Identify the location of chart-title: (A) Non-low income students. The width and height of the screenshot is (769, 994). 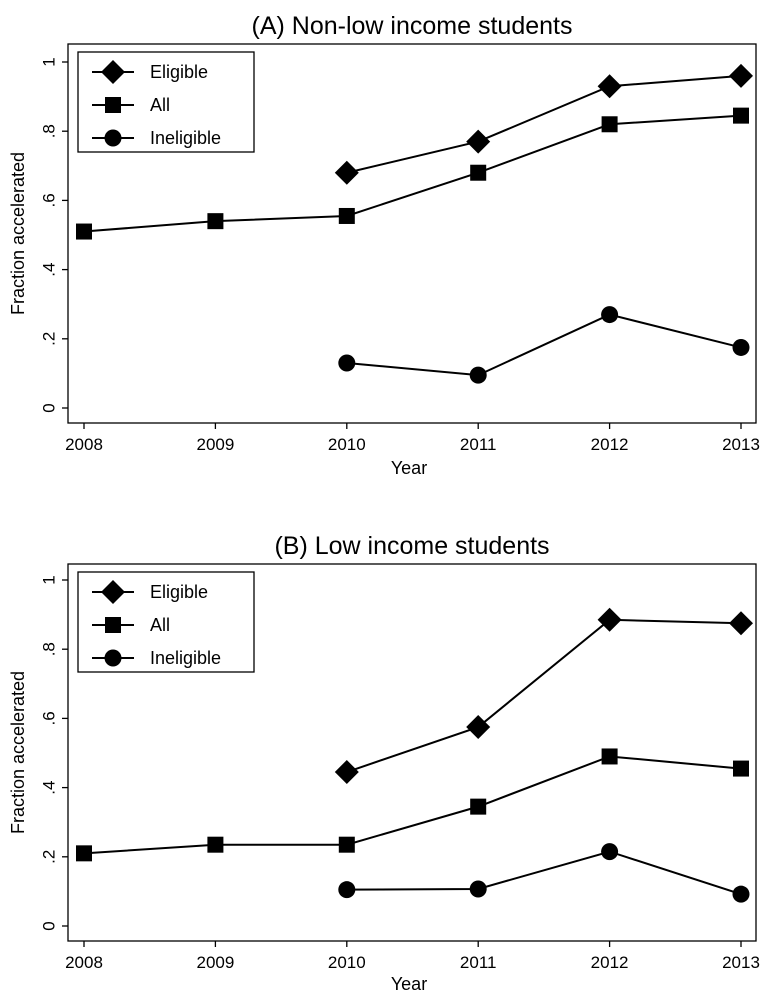
(412, 26).